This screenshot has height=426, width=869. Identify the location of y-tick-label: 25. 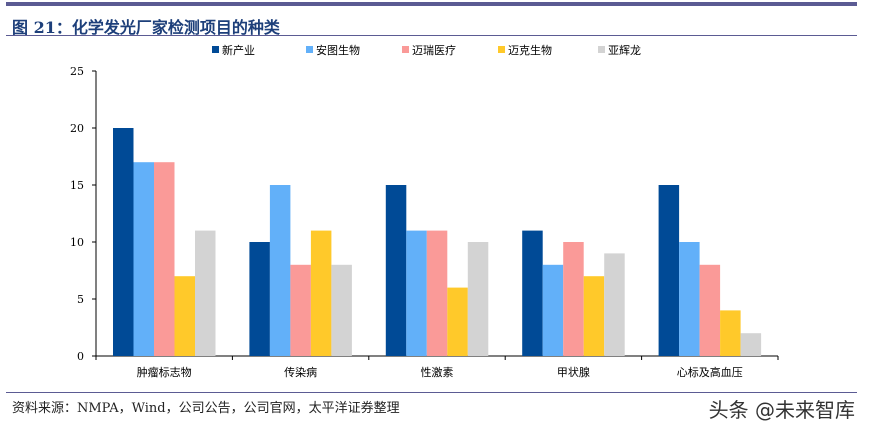
(77, 71).